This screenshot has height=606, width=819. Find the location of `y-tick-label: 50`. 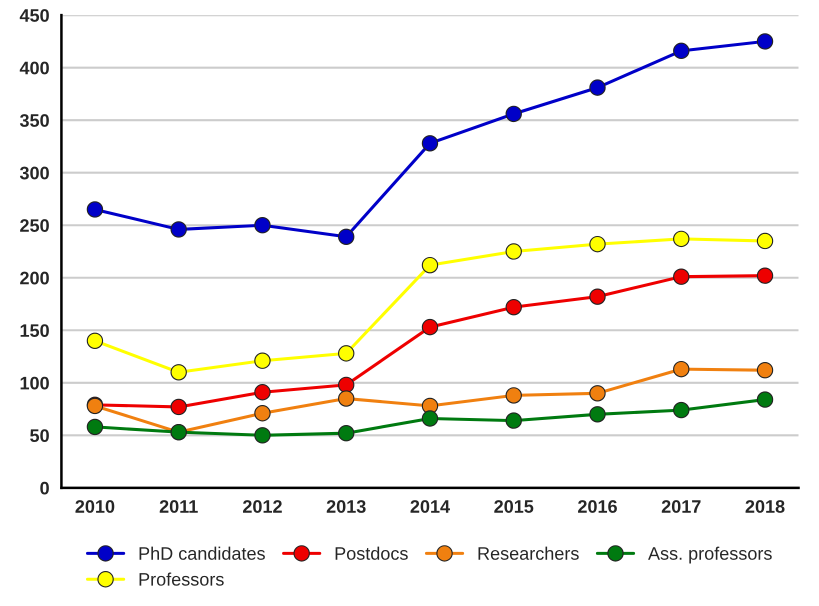

y-tick-label: 50 is located at coordinates (39, 435).